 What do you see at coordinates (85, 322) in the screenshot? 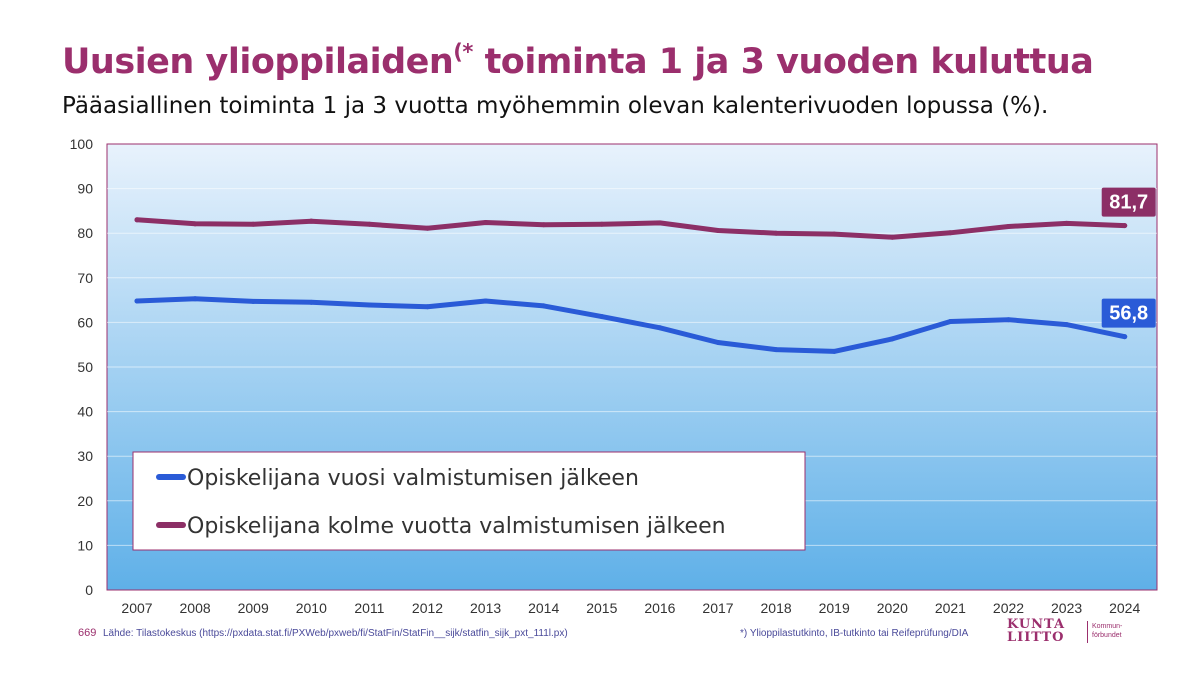
I see `y-tick-label: 60` at bounding box center [85, 322].